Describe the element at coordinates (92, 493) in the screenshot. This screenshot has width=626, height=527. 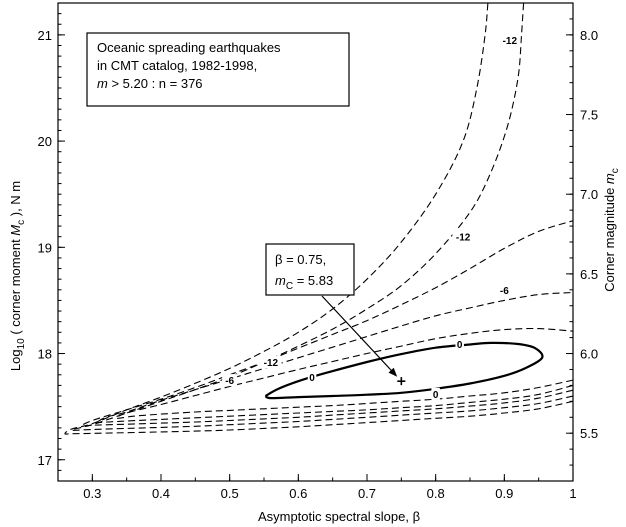
I see `x-tick-label: 0.3` at that location.